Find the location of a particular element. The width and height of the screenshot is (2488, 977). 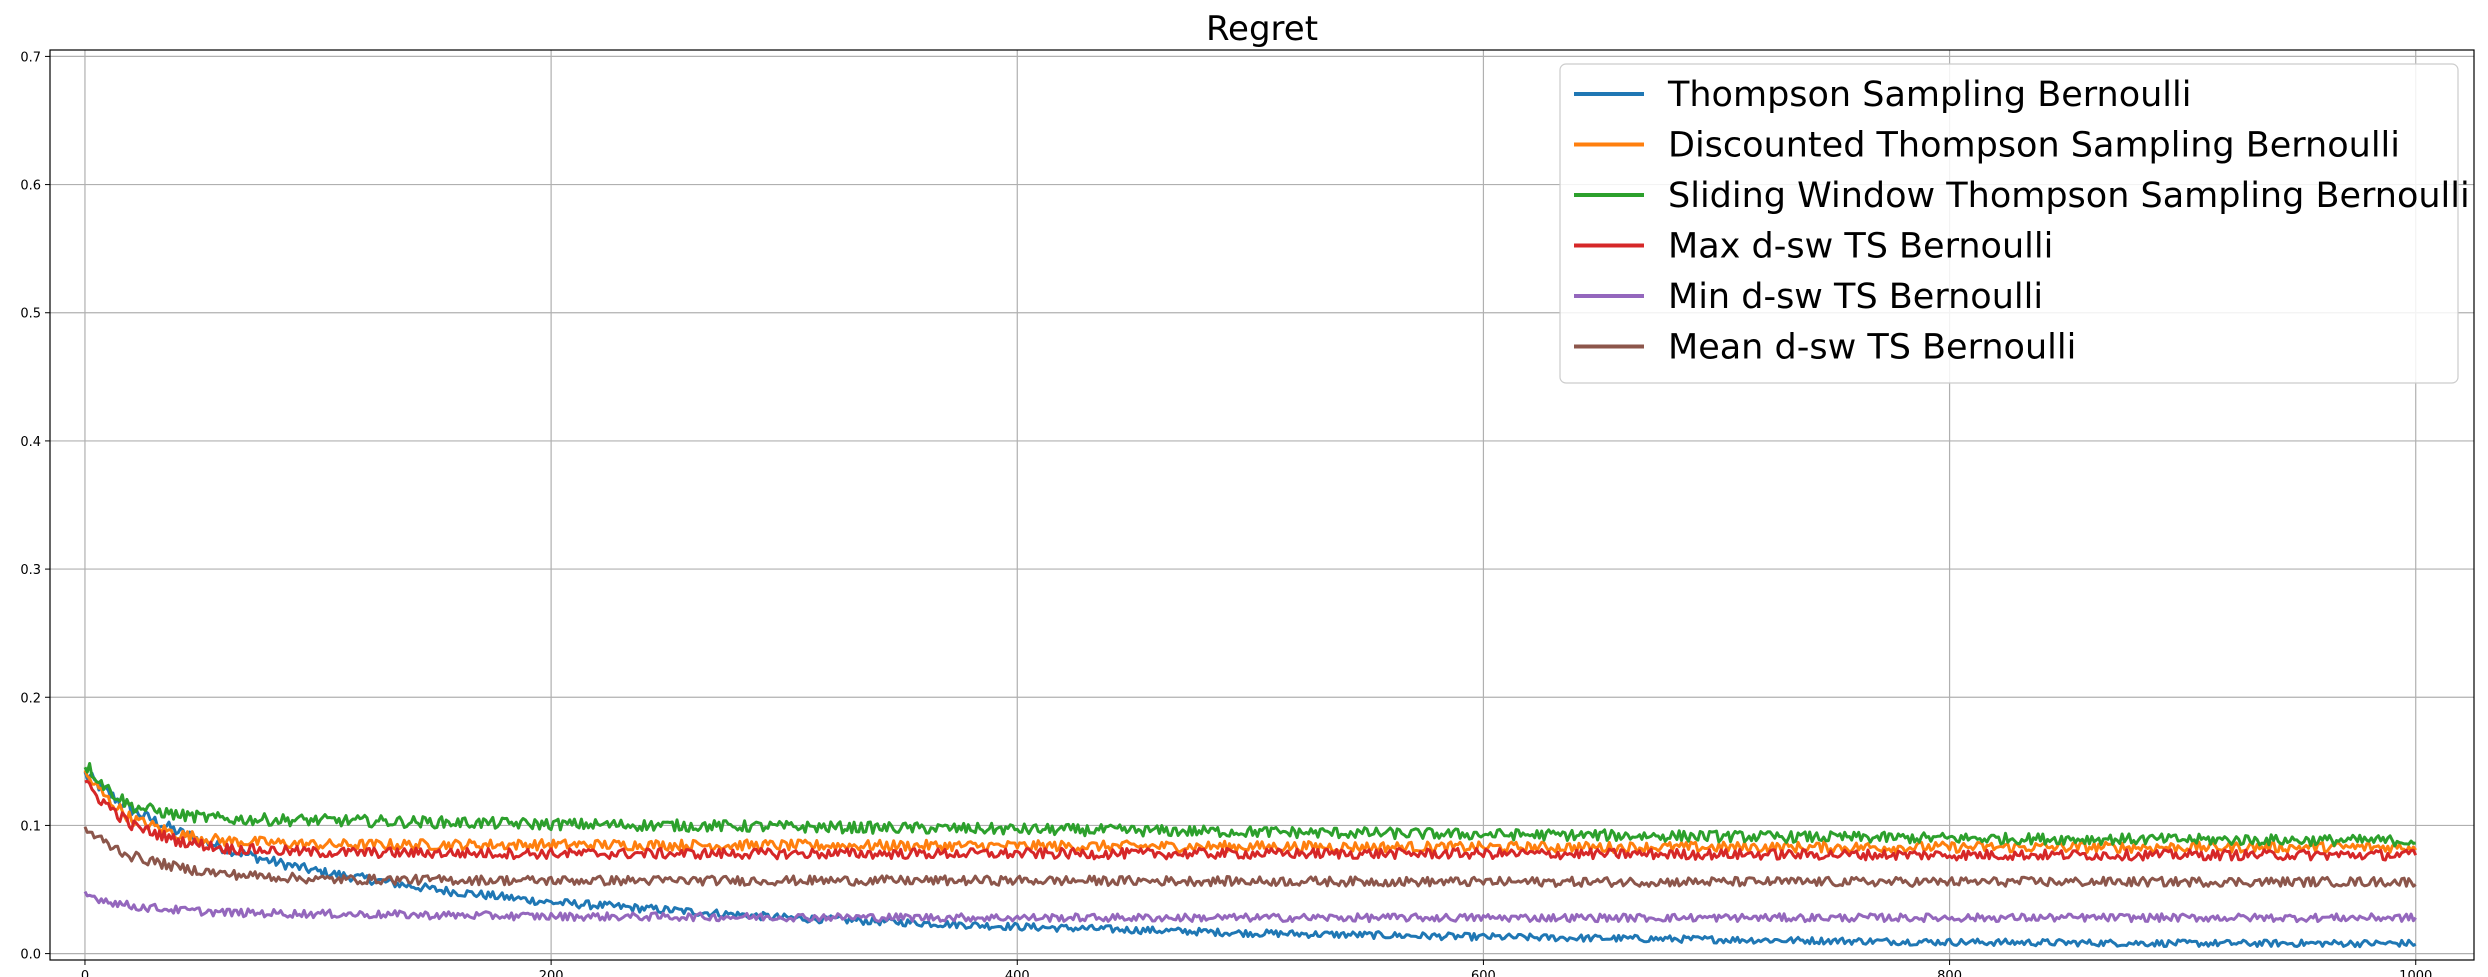

x-tick-label: 200 is located at coordinates (551, 973).